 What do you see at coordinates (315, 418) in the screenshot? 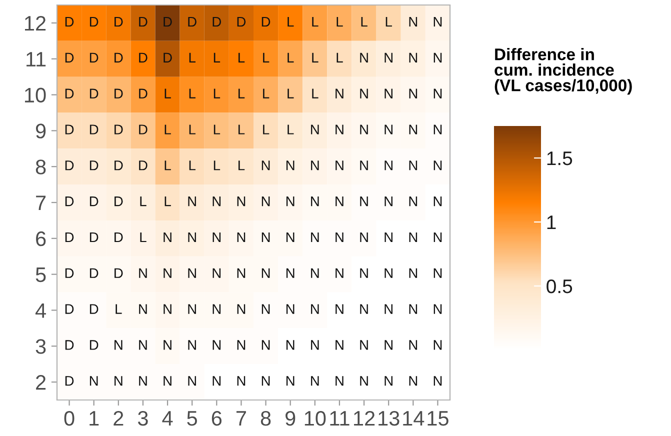
I see `x-tick-label: 10` at bounding box center [315, 418].